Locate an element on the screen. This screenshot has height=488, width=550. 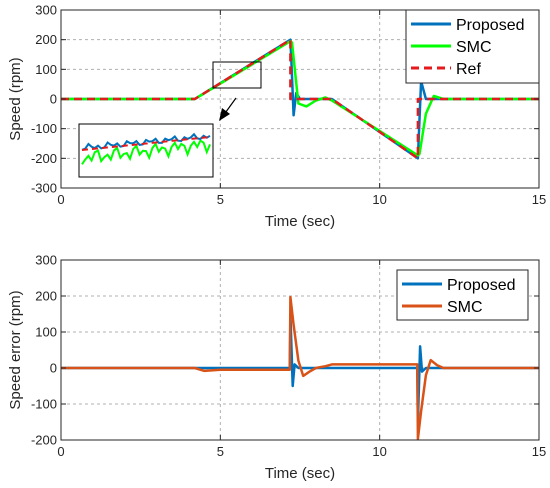
legend-box is located at coordinates (462, 295).